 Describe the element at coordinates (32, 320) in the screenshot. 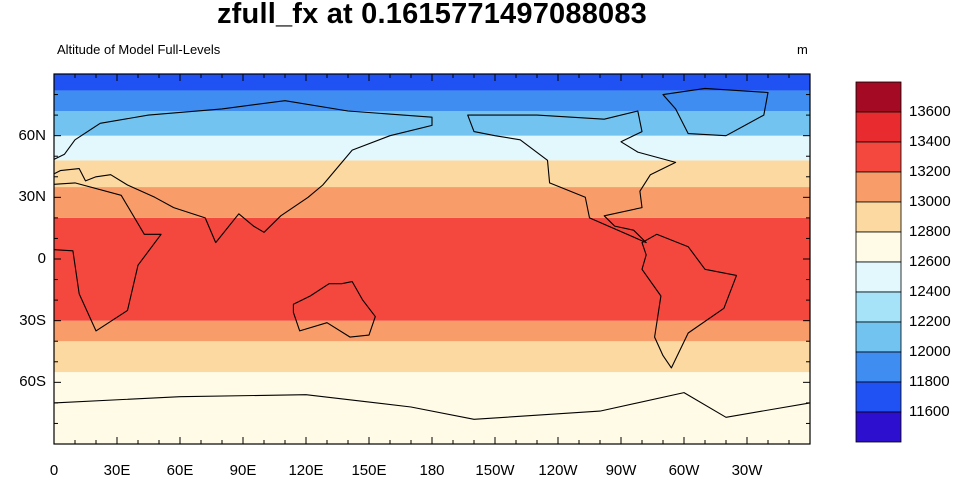

I see `y-tick-label: 30S` at that location.